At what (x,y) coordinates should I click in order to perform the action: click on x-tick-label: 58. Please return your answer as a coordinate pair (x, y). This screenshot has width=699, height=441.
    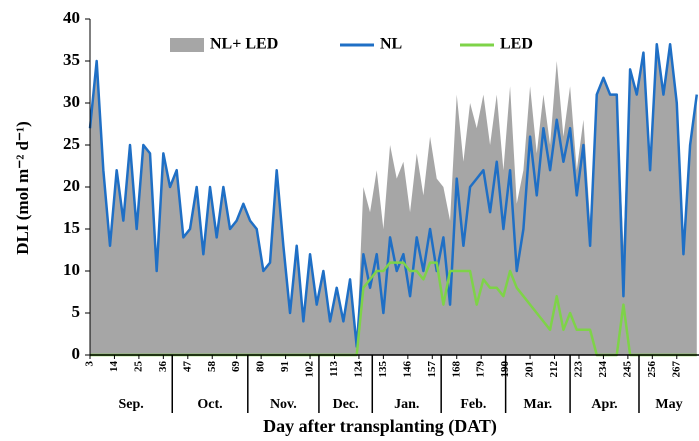
    Looking at the image, I should click on (212, 367).